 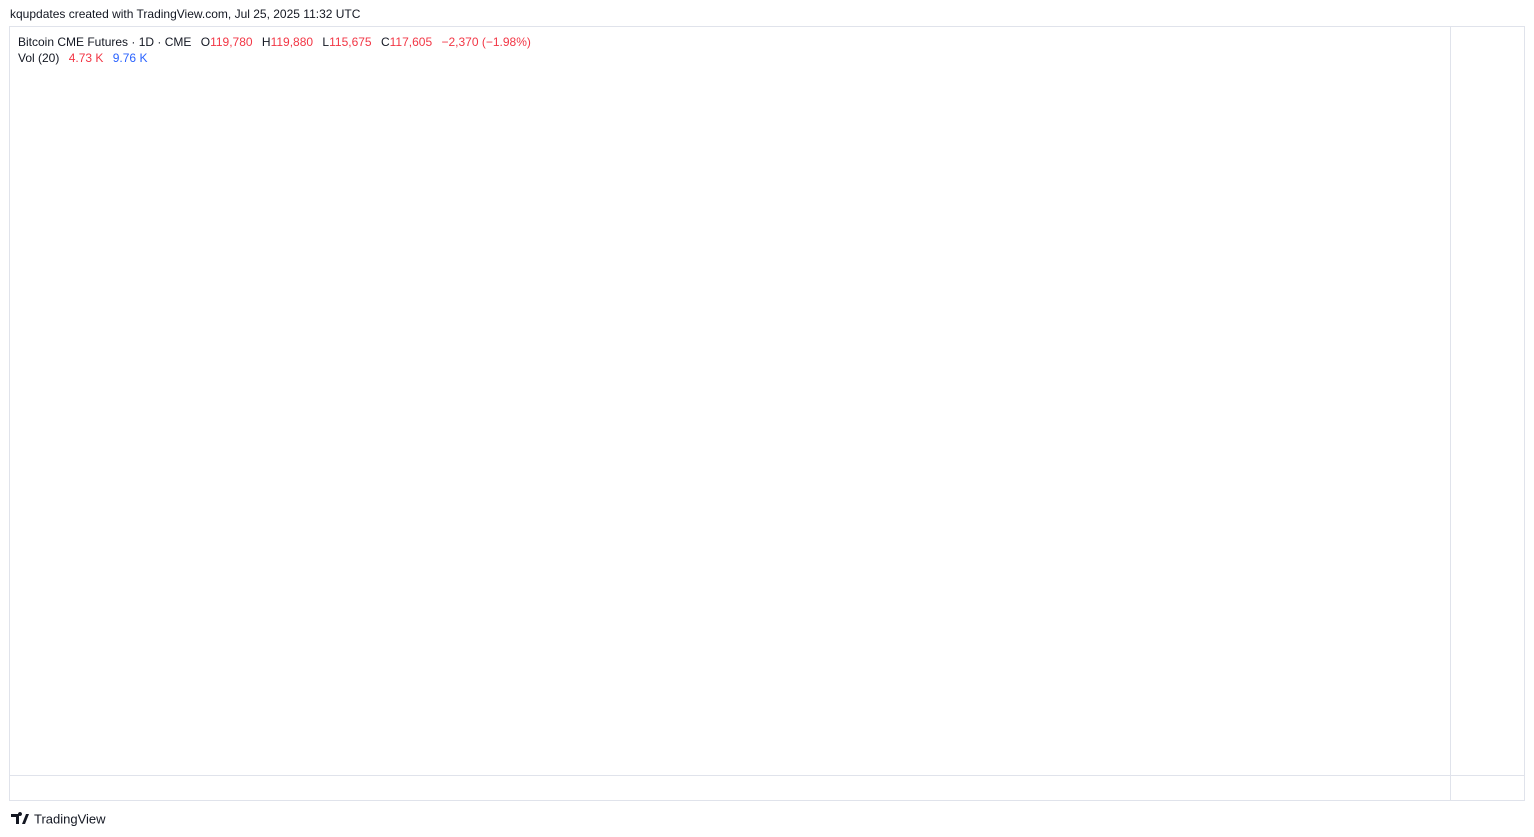 What do you see at coordinates (385, 42) in the screenshot?
I see `legend-key: C` at bounding box center [385, 42].